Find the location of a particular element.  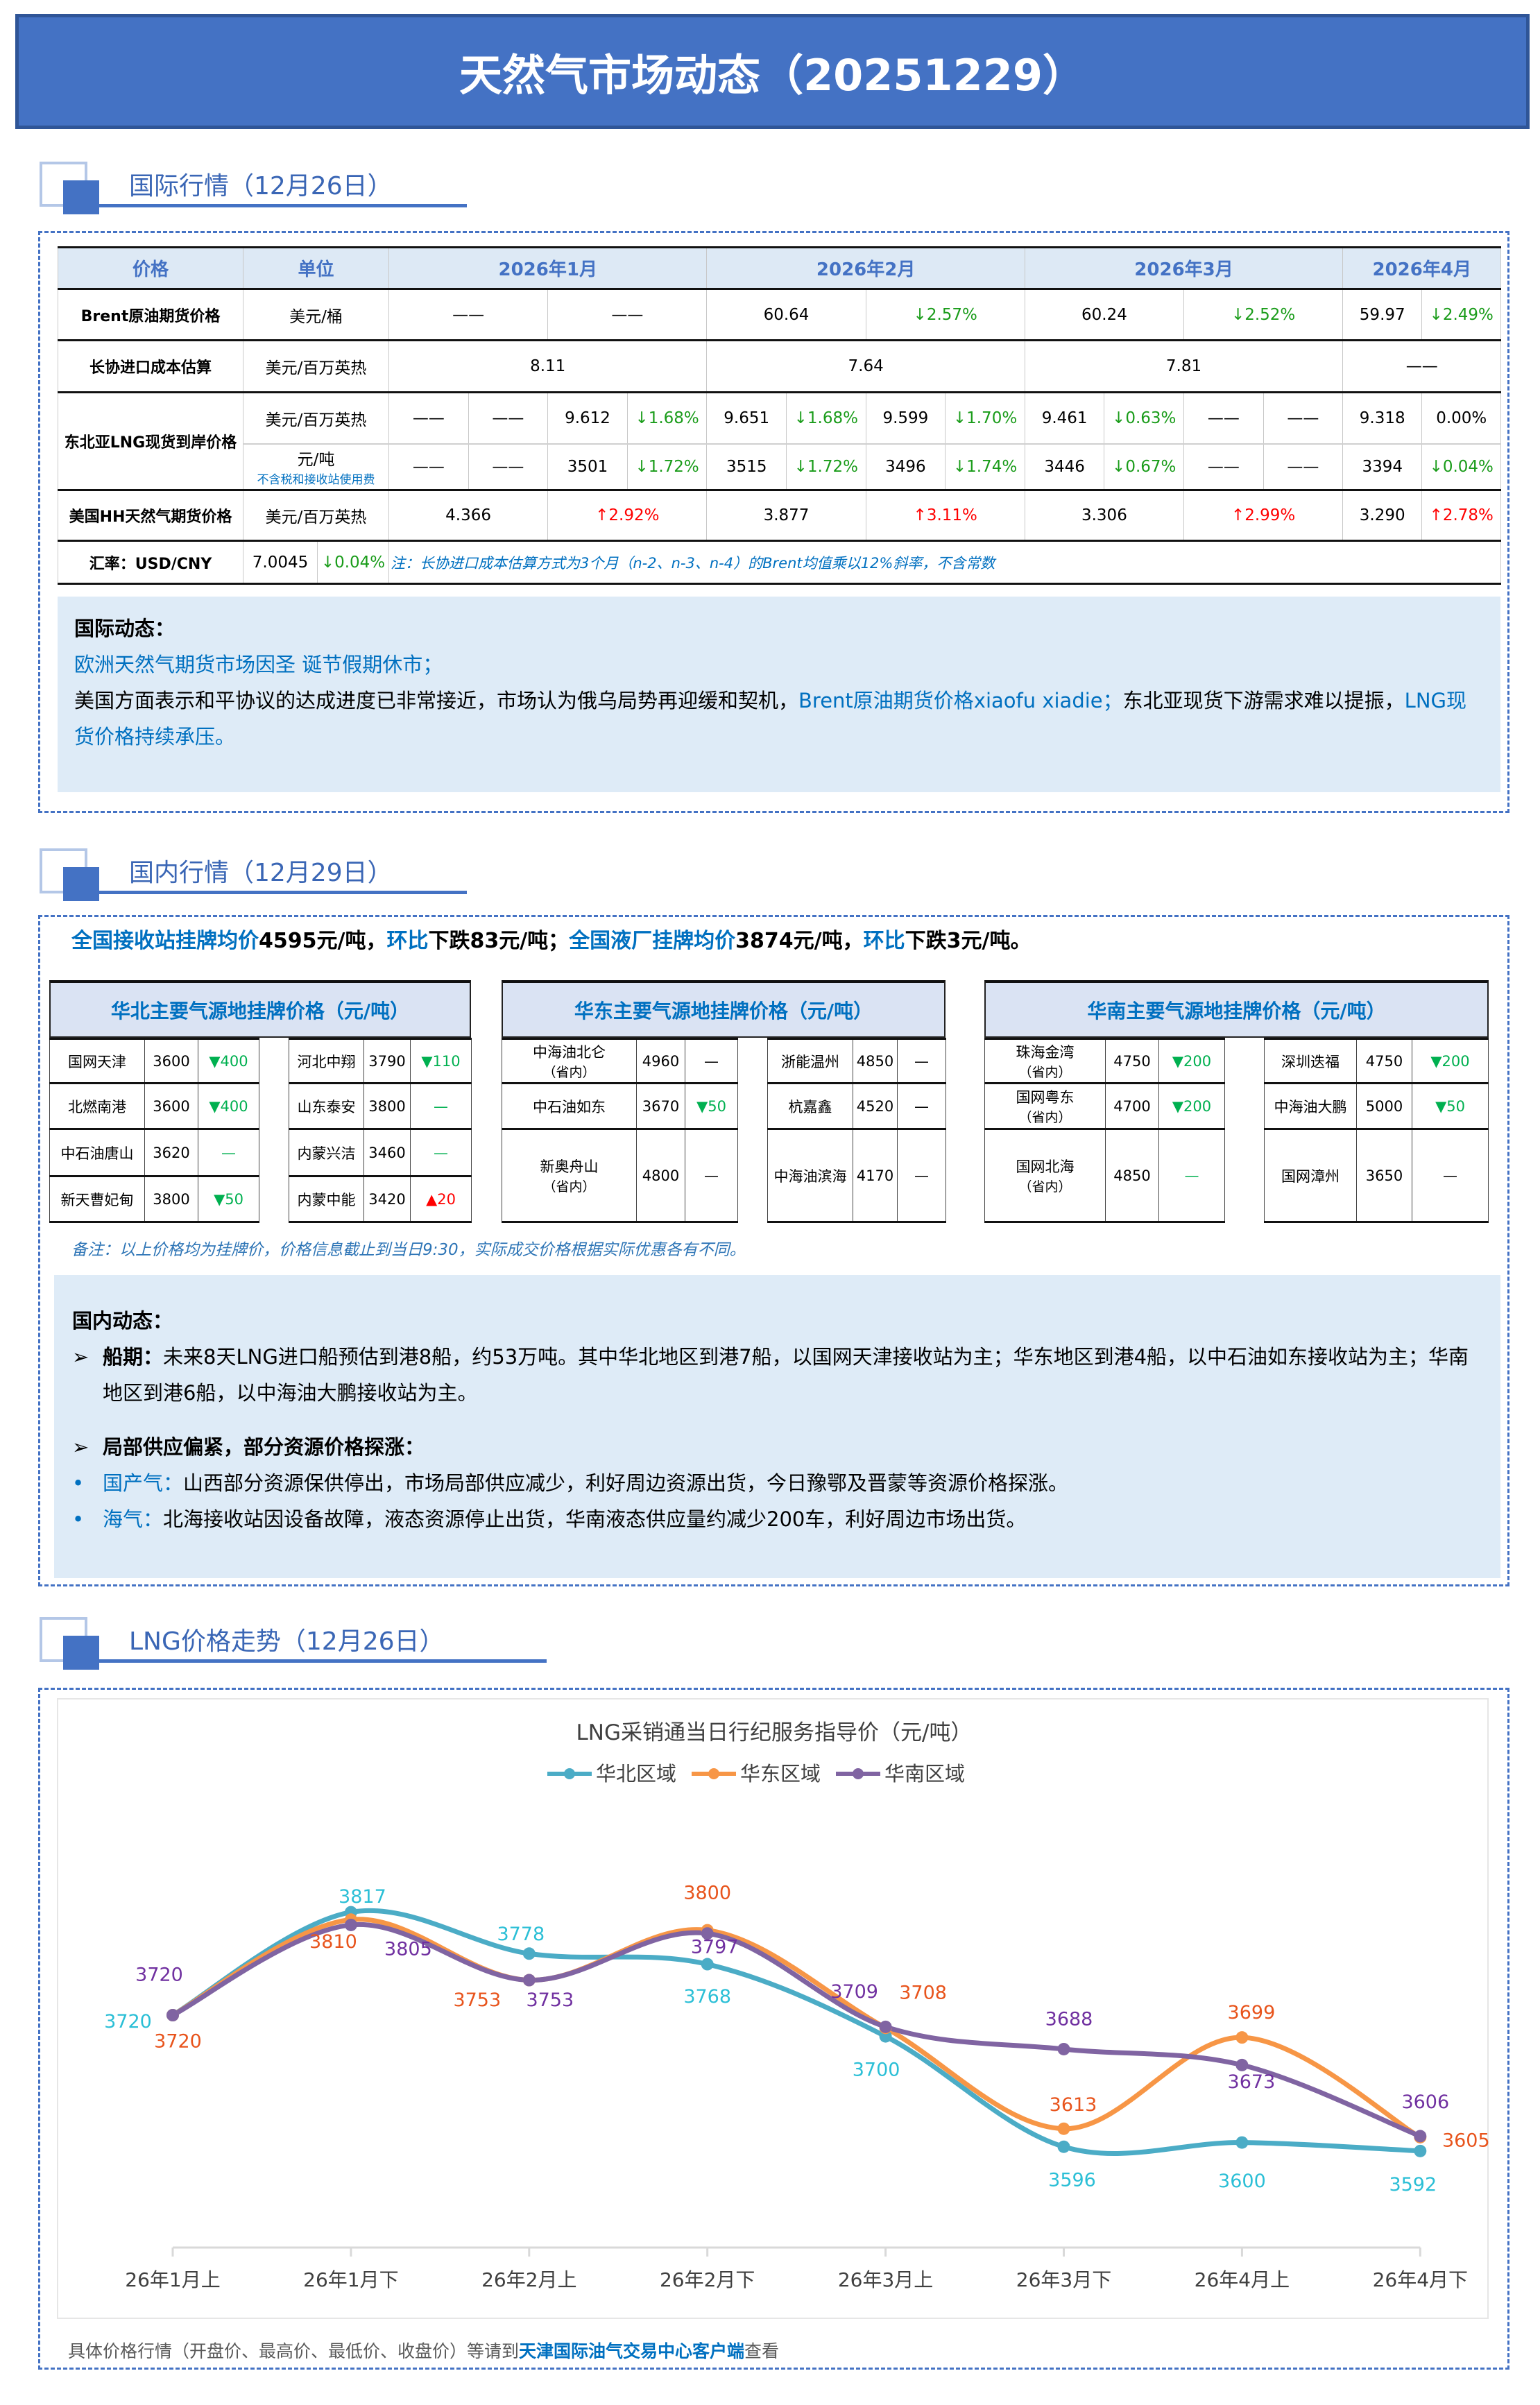

table-row: 中石油唐山 3620— is located at coordinates (154, 1152).